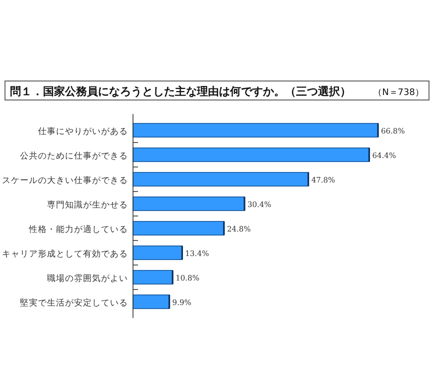 This screenshot has height=375, width=435. What do you see at coordinates (87, 204) in the screenshot?
I see `y-tick-label: 専門知識が生かせる` at bounding box center [87, 204].